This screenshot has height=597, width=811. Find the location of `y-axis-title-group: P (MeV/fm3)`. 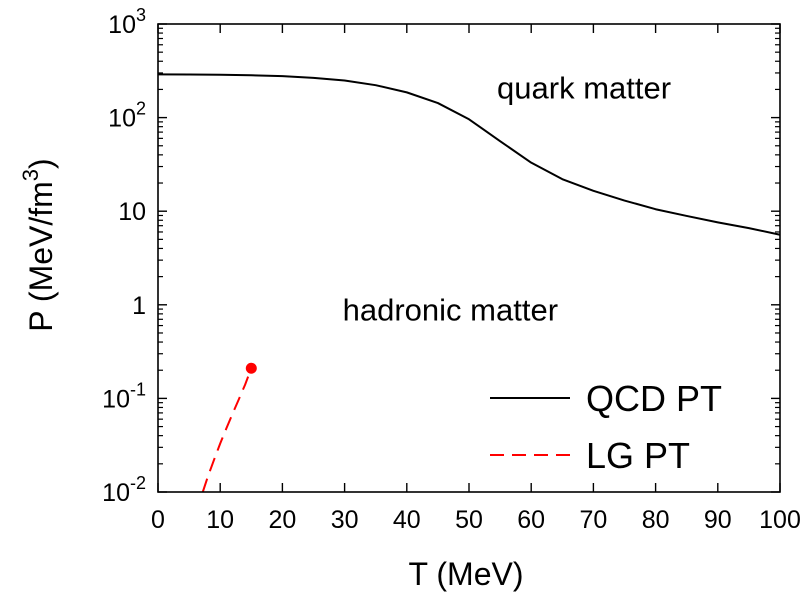

y-axis-title-group: P (MeV/fm3) is located at coordinates (38, 244).